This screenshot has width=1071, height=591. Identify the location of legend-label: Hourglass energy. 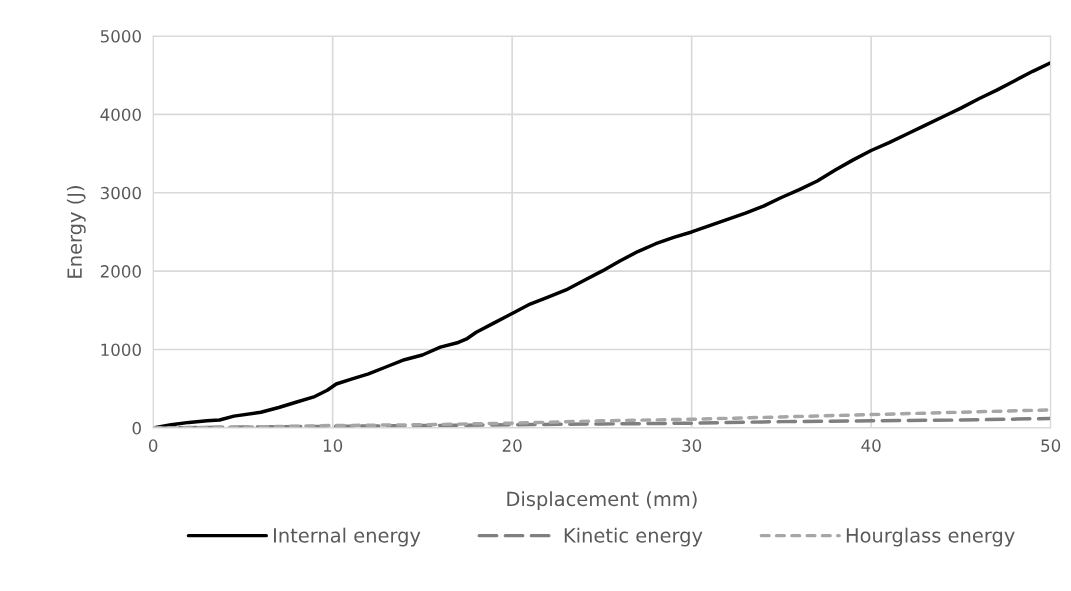
(930, 537).